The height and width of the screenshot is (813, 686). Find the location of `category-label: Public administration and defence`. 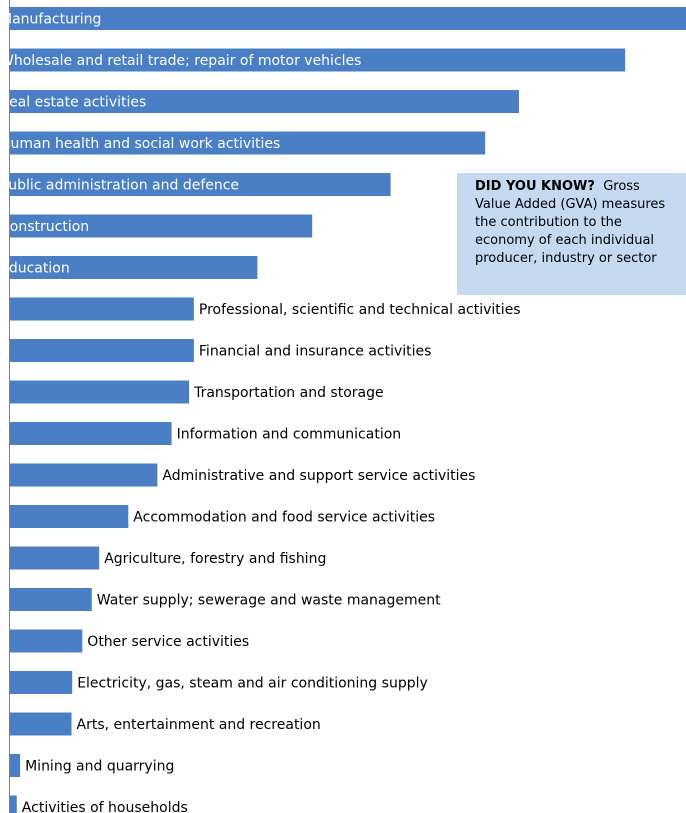

category-label: Public administration and defence is located at coordinates (119, 186).